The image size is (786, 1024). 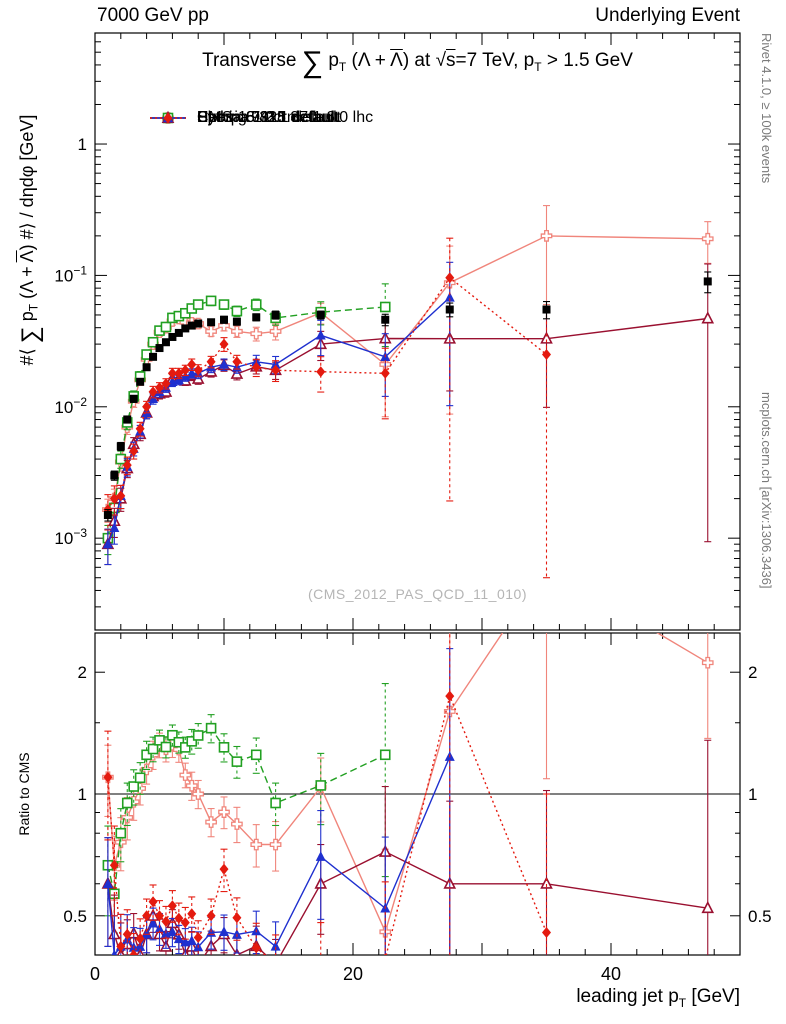 I want to click on analysis-id-watermark: (CMS_2012_PAS_QCD_11_010), so click(x=417, y=594).